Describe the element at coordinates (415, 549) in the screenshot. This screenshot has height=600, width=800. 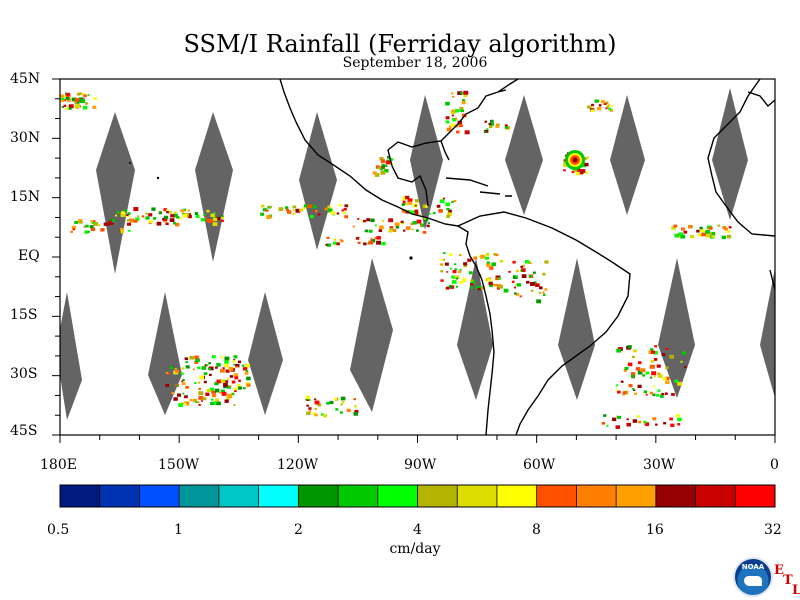
I see `colorbar-units: cm/day` at that location.